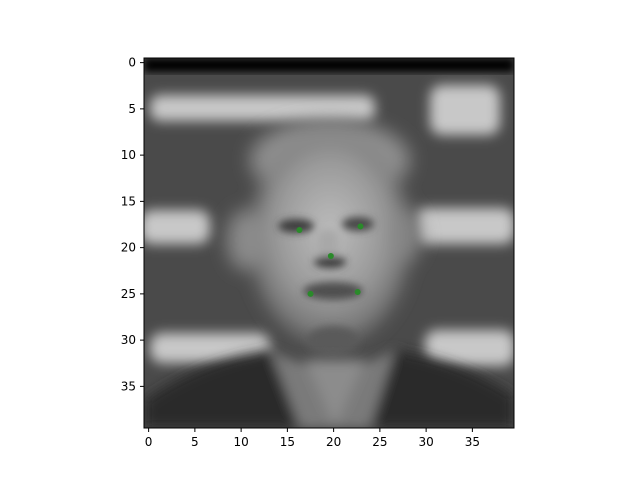 Image resolution: width=640 pixels, height=480 pixels. What do you see at coordinates (195, 442) in the screenshot?
I see `x-tick-label: 5` at bounding box center [195, 442].